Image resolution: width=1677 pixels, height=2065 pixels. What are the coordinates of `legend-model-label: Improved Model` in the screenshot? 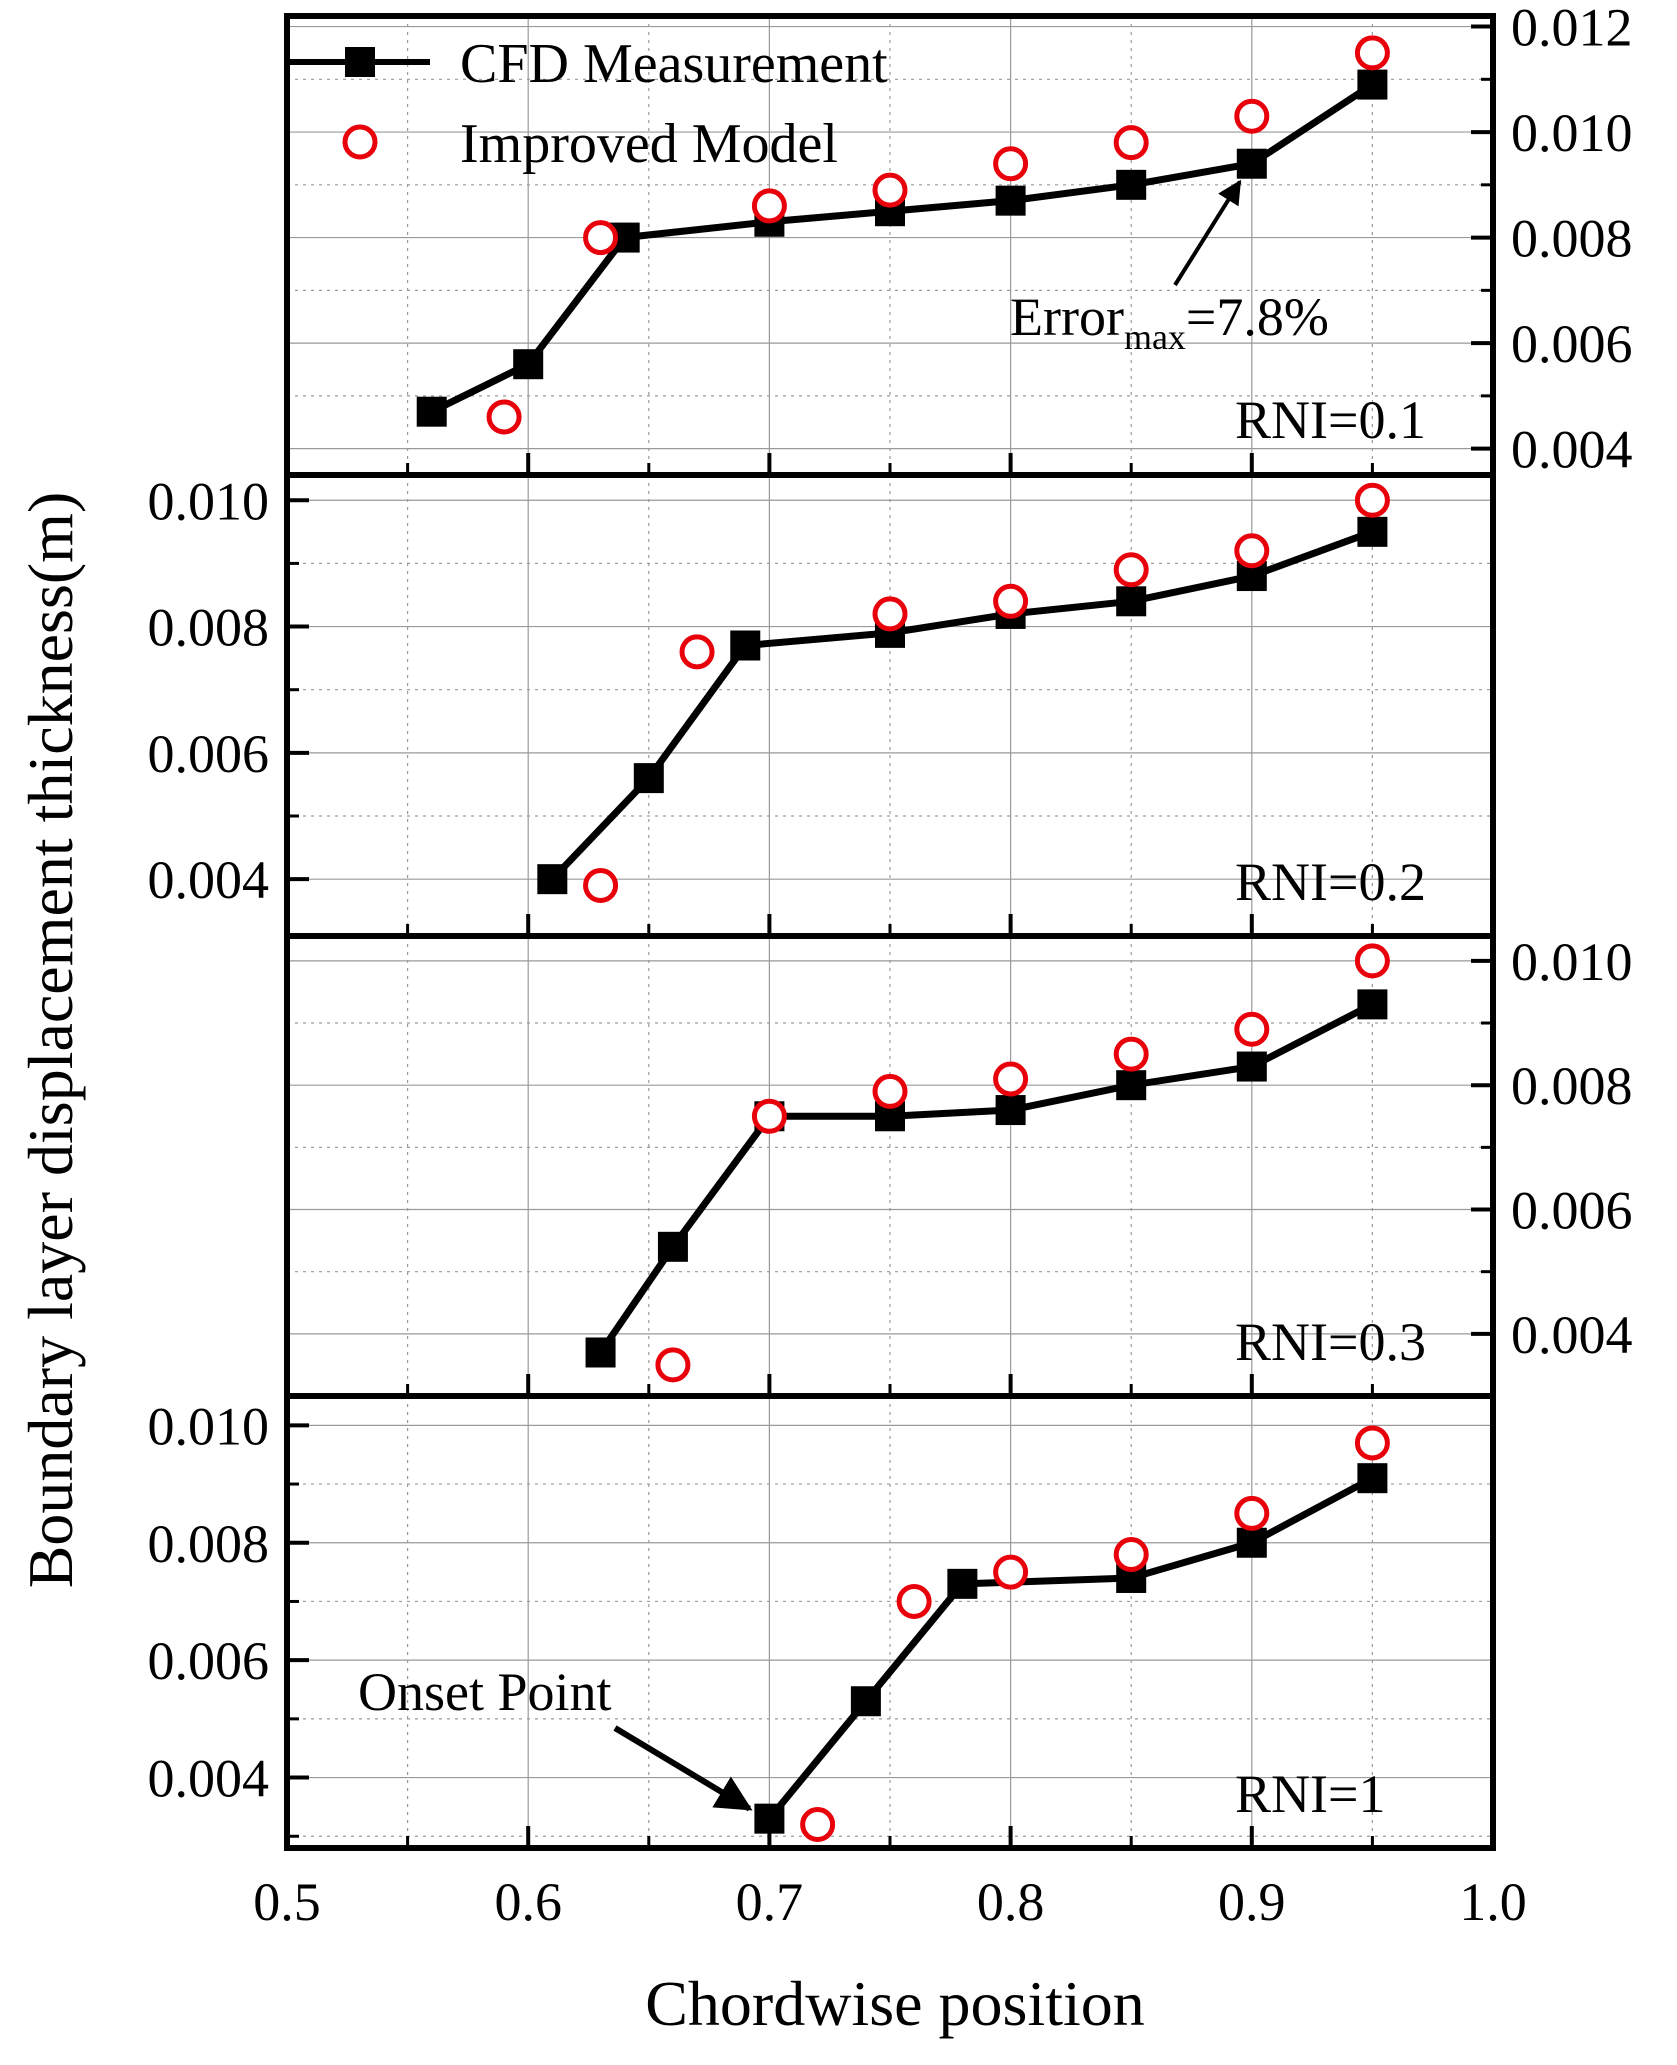 It's located at (649, 144).